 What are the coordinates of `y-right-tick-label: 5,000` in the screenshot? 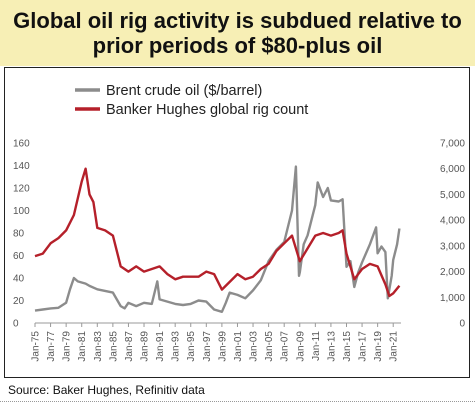 It's located at (452, 195).